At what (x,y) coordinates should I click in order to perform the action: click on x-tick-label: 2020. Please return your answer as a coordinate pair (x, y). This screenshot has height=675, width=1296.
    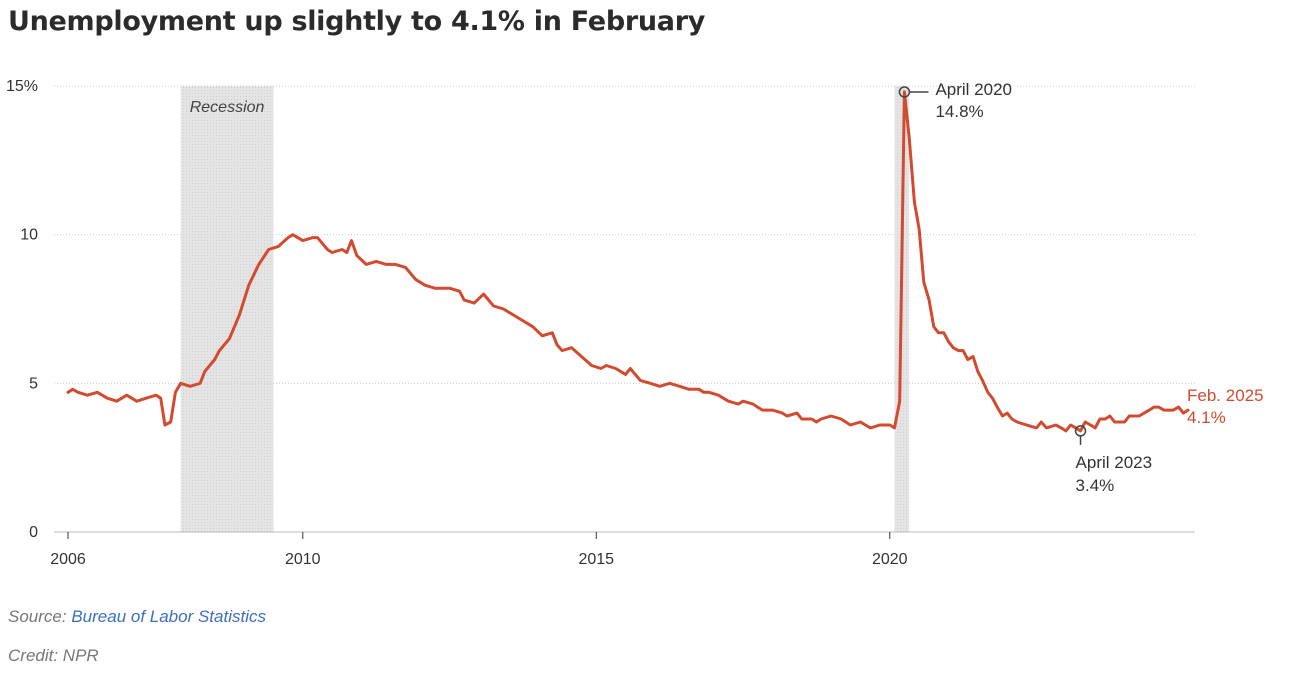
    Looking at the image, I should click on (890, 559).